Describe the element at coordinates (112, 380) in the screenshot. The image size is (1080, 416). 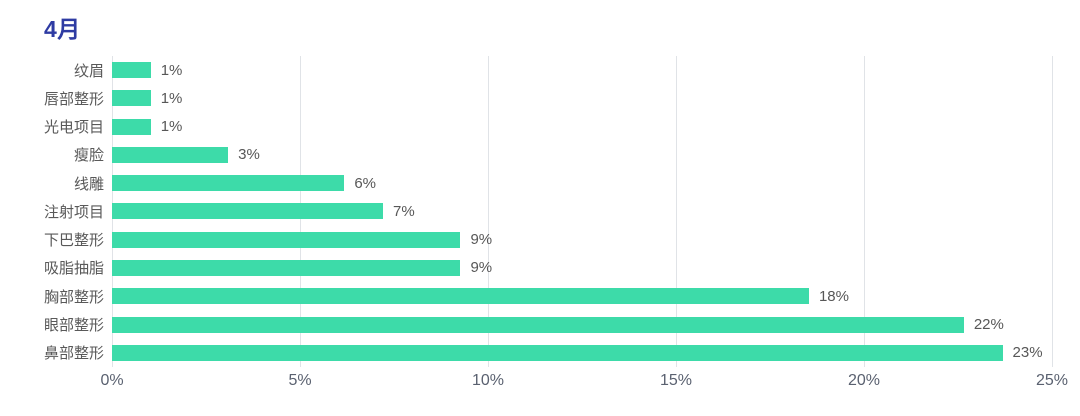
I see `x-tick-label: 0%` at that location.